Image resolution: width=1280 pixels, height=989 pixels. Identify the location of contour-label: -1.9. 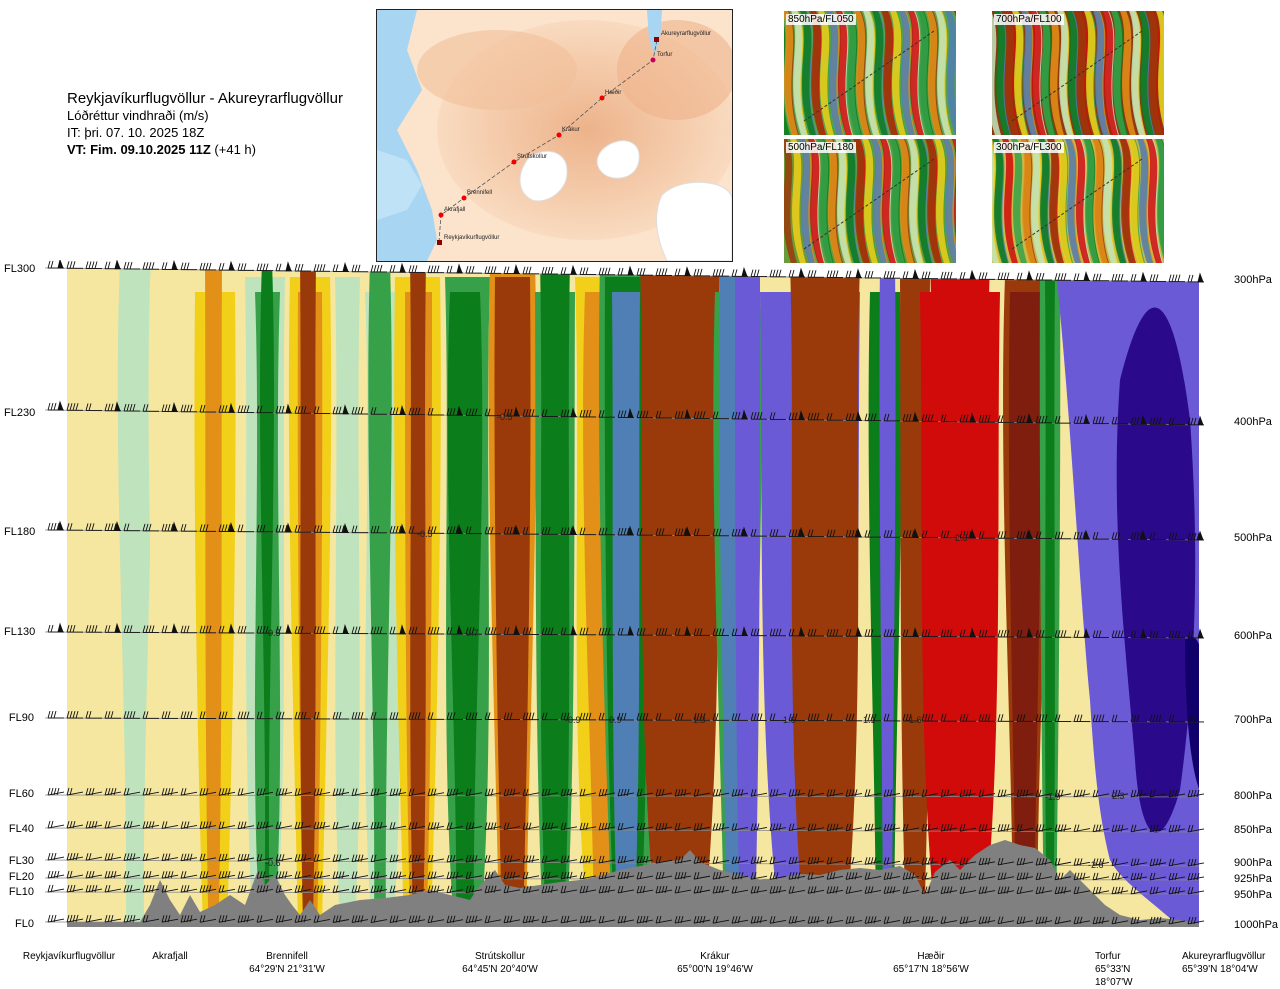
(1053, 797).